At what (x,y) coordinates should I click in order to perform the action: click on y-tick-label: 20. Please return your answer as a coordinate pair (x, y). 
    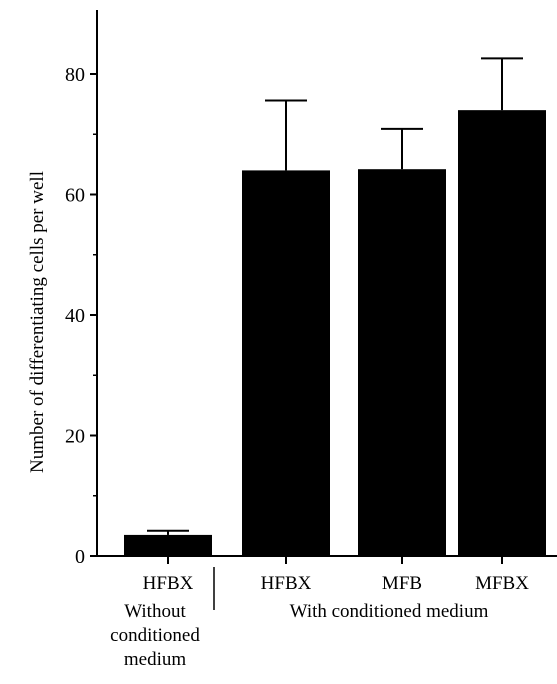
    Looking at the image, I should click on (75, 437).